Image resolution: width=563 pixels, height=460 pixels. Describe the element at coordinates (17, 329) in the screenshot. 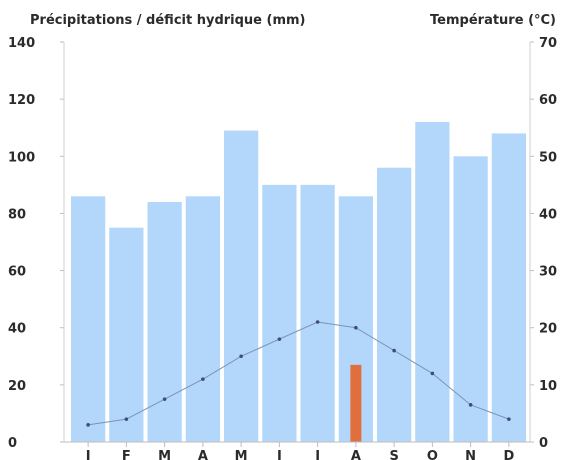

I see `left-tick-label: 40` at that location.